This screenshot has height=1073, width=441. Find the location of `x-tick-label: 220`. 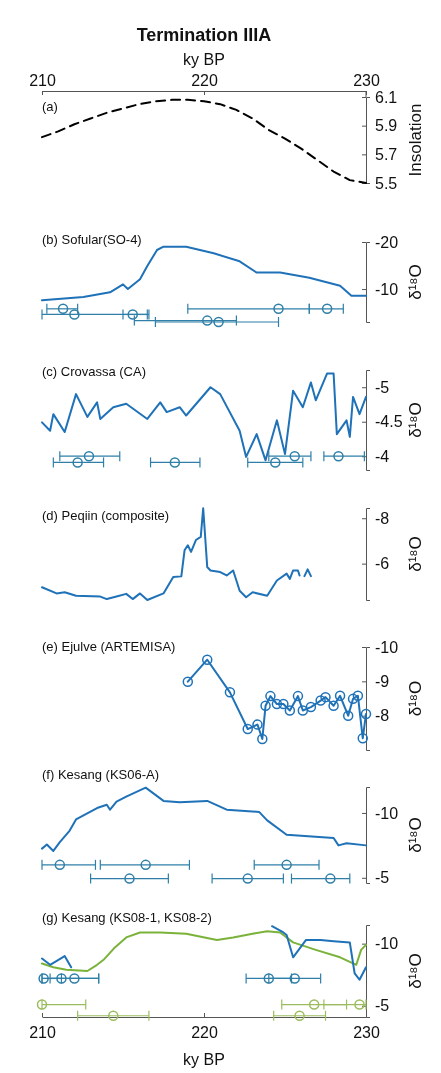

x-tick-label: 220 is located at coordinates (204, 1032).